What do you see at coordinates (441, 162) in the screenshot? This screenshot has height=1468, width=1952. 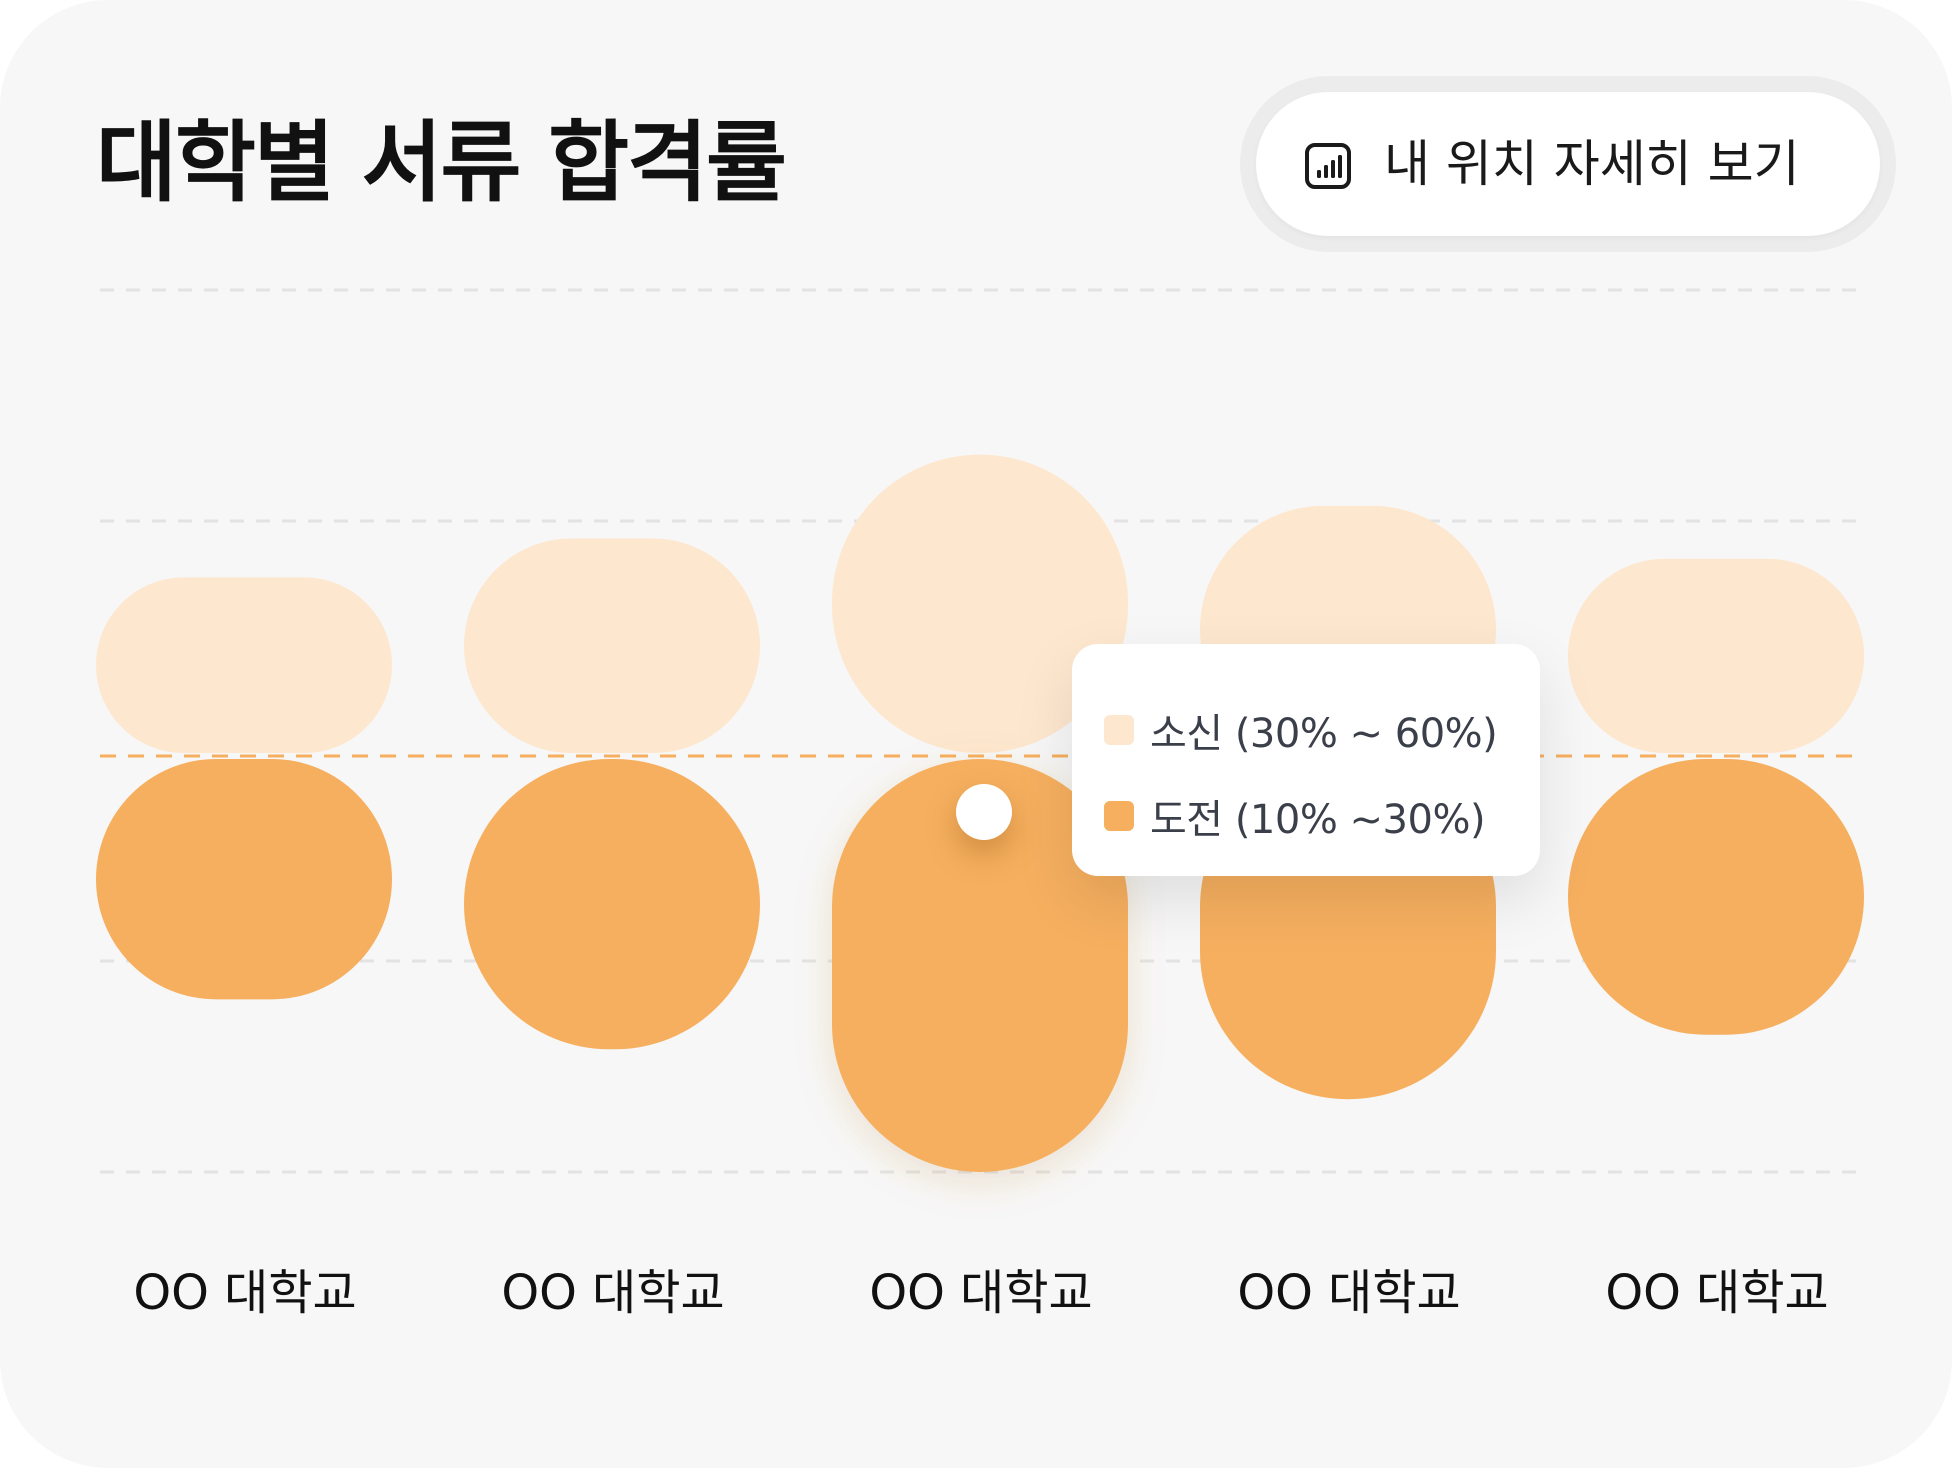 I see `chart-title: 대학별 서류 합격률` at bounding box center [441, 162].